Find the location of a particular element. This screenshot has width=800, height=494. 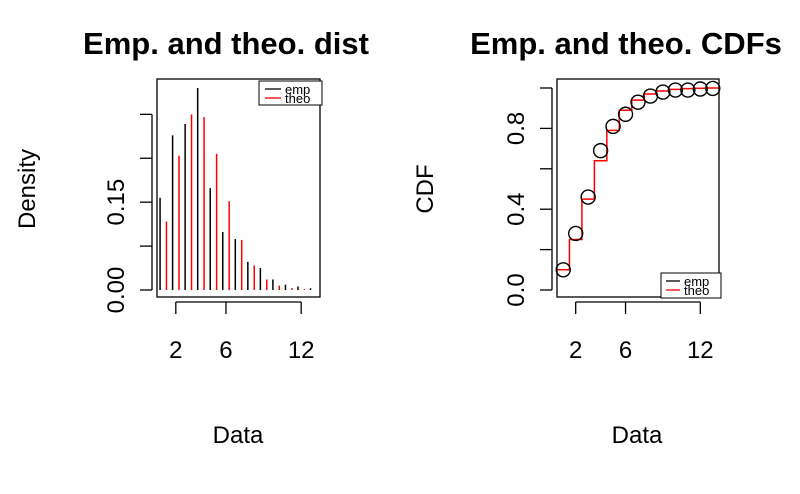

density-y-tick-label: 0.00 is located at coordinates (116, 290).